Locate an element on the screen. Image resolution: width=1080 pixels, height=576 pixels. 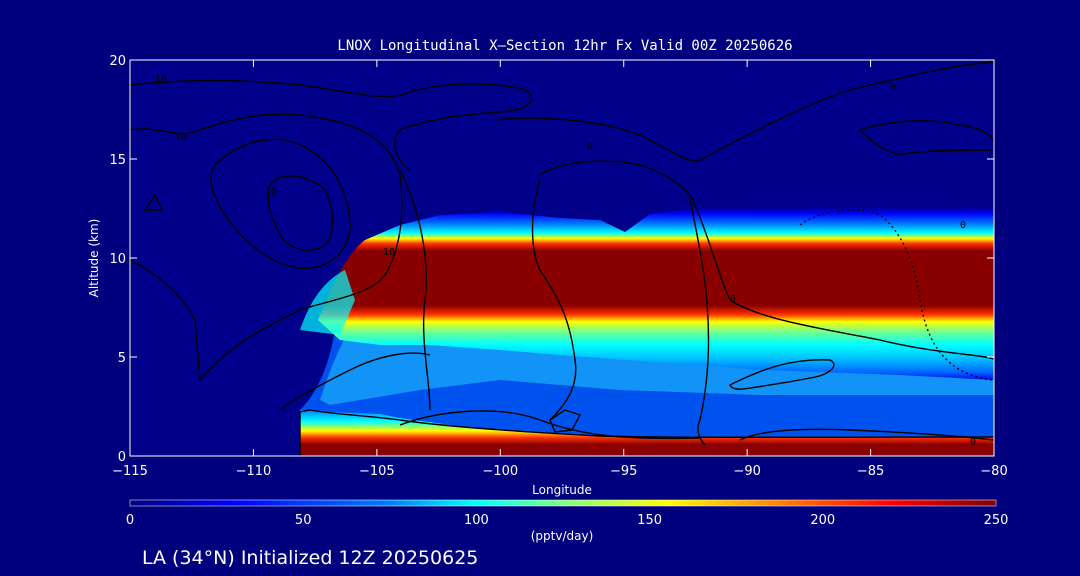
surface-band is located at coordinates (647, 433).